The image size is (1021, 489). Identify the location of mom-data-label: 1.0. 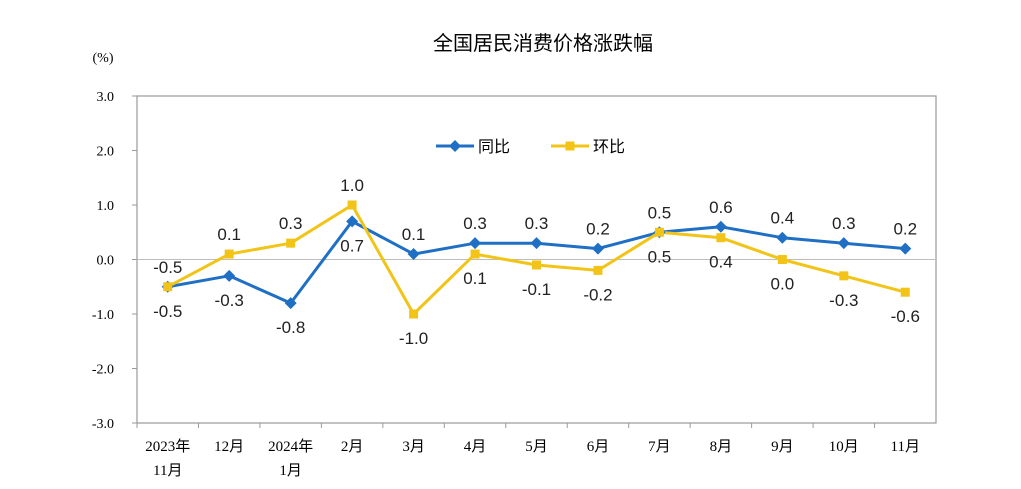
(352, 185).